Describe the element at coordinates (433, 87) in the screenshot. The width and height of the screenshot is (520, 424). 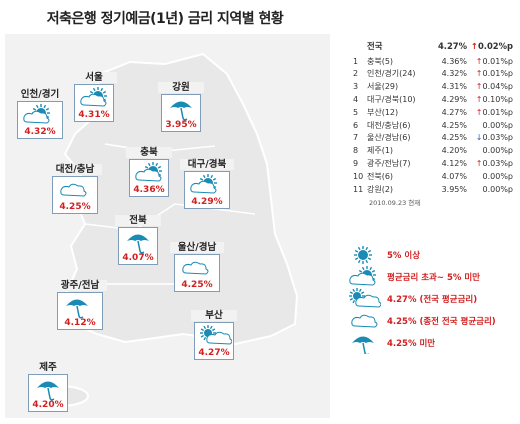
I see `table-row: 3 서울(29) 4.31% ↑0.04%p` at that location.